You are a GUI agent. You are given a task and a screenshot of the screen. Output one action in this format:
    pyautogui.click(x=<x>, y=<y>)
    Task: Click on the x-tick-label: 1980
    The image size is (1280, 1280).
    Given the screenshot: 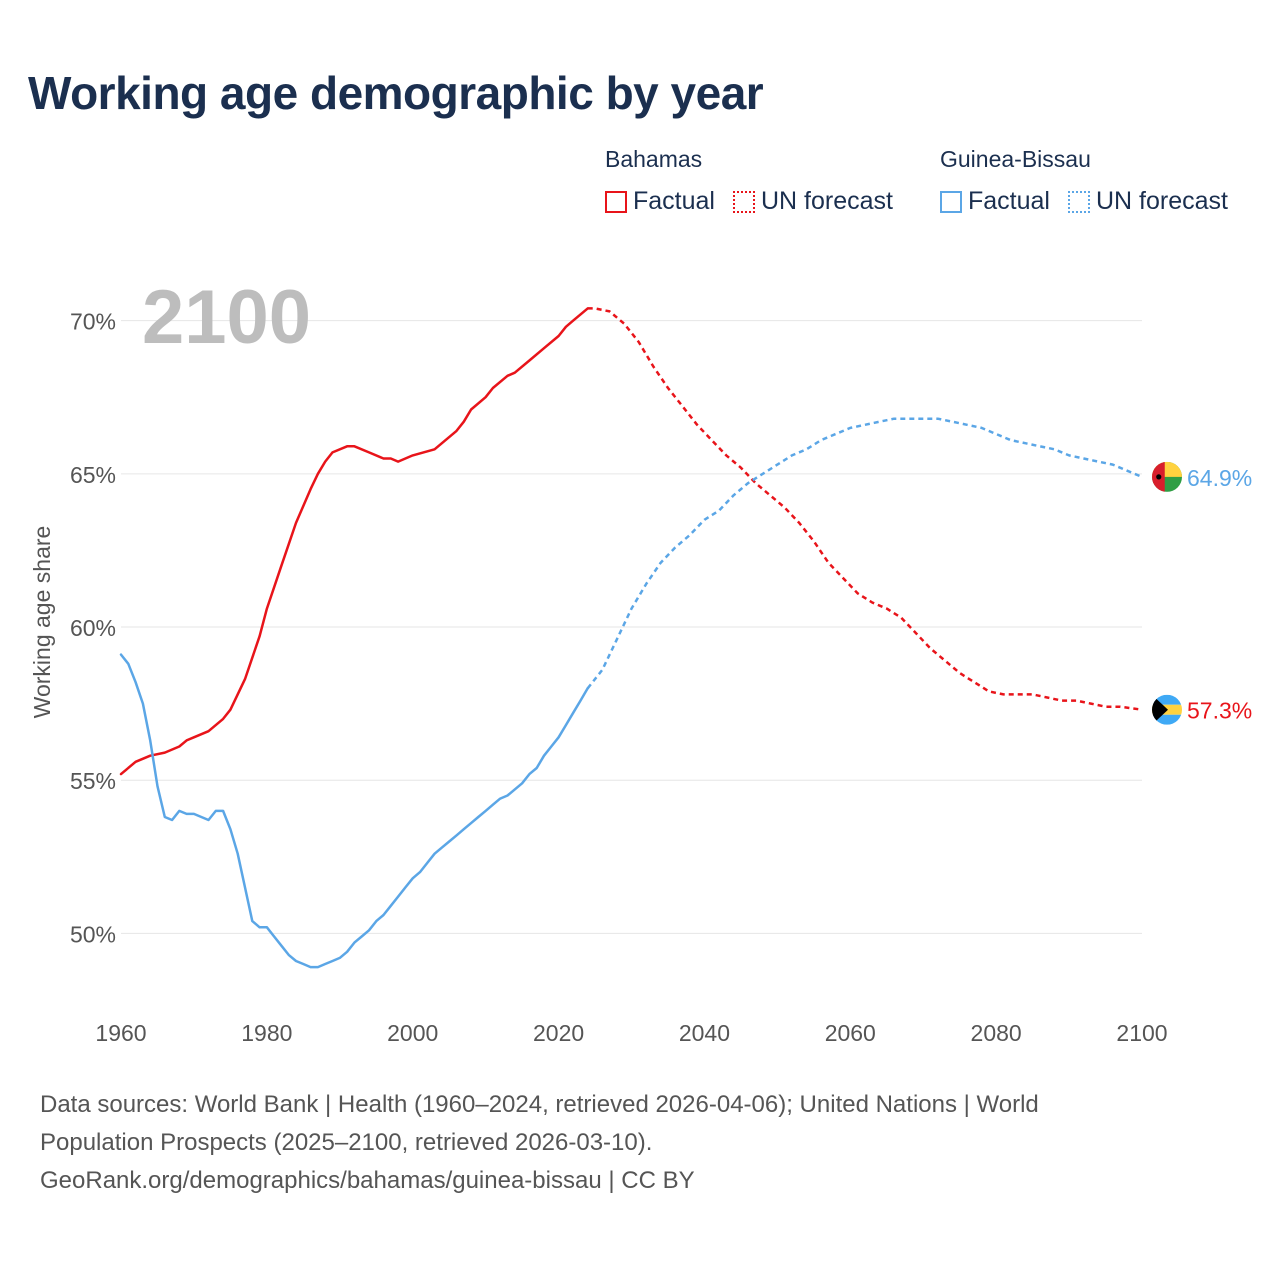 What is the action you would take?
    pyautogui.click(x=266, y=1033)
    